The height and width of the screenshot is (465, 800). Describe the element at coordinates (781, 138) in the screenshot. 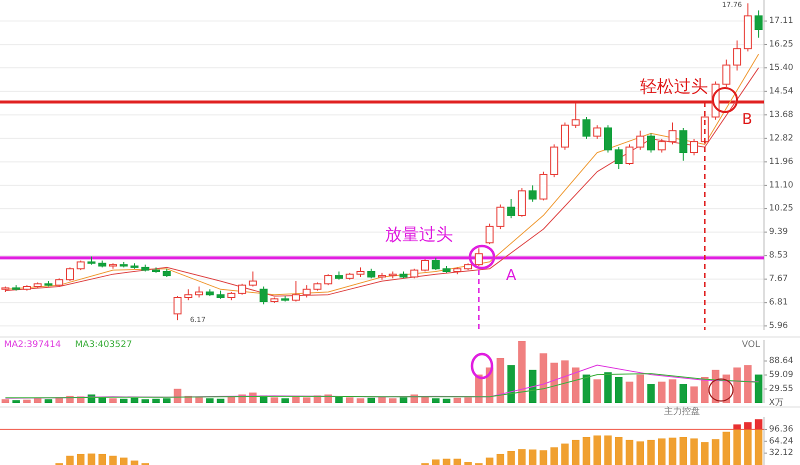

I see `y-tick-label: 12.82` at that location.